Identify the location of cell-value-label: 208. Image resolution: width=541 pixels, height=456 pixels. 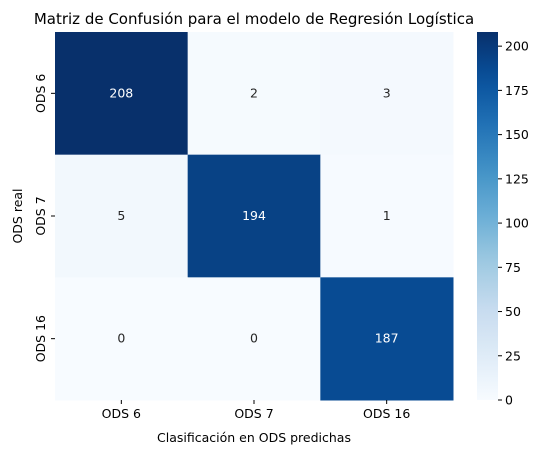
(121, 92).